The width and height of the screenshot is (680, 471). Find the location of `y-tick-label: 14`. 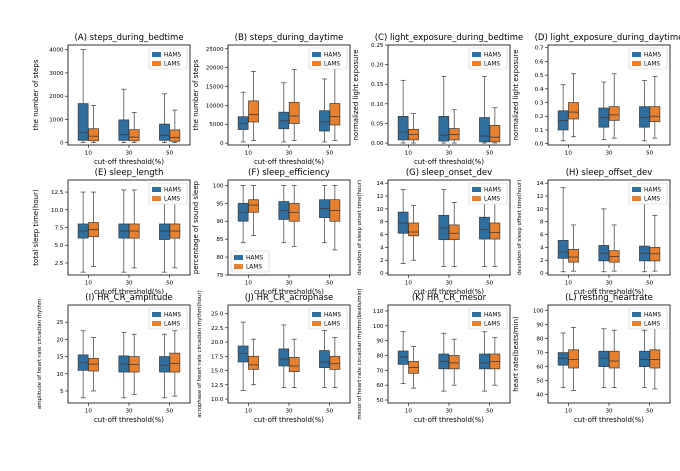

y-tick-label: 14 is located at coordinates (380, 184).